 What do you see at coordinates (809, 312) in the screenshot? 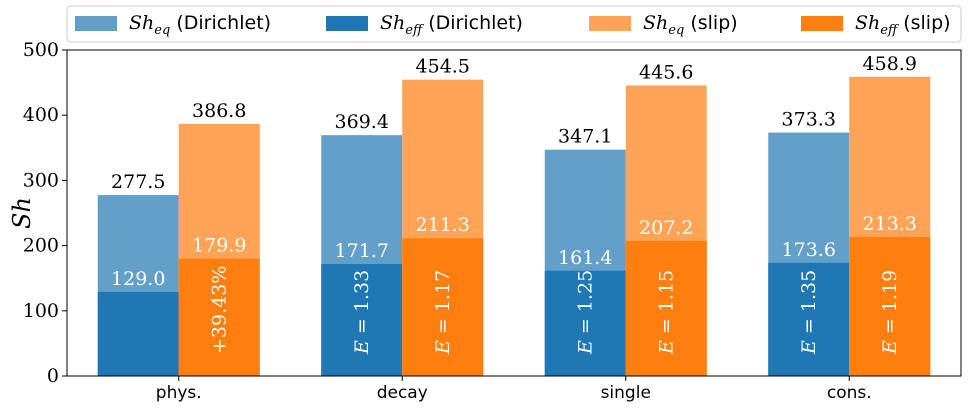
I see `bar-annotation-dirichlet-cons: E = 1.35` at bounding box center [809, 312].